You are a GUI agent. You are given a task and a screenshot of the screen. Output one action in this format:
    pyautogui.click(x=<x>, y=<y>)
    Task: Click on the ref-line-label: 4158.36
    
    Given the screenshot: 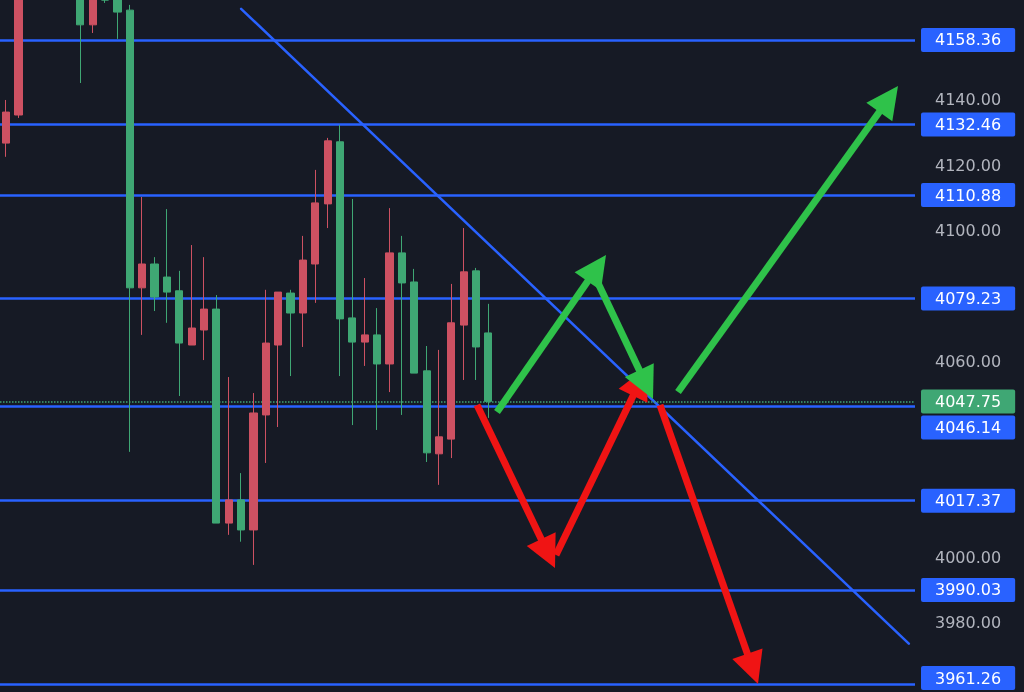 What is the action you would take?
    pyautogui.click(x=968, y=40)
    